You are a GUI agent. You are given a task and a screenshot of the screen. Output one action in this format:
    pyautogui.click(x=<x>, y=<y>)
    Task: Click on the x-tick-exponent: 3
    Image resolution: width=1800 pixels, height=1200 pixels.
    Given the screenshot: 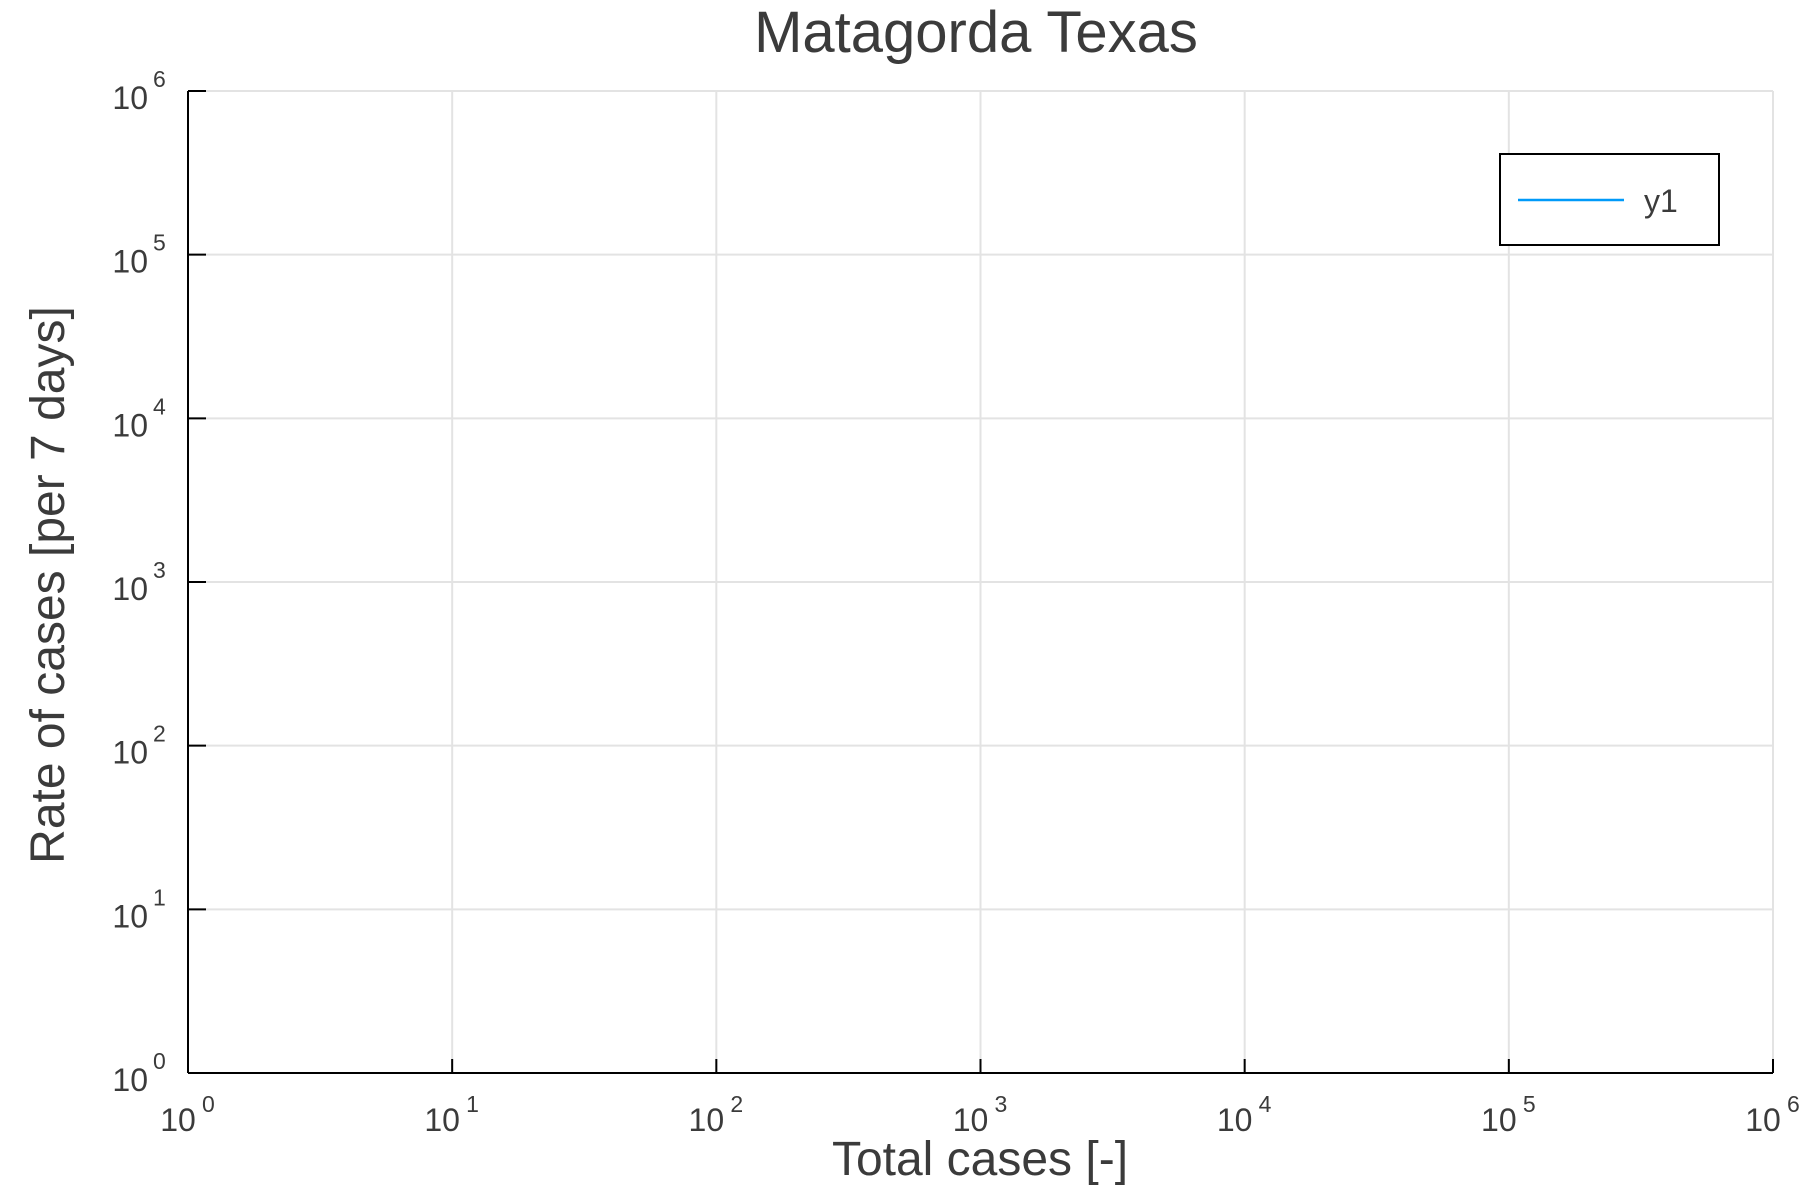 What is the action you would take?
    pyautogui.click(x=1001, y=1104)
    